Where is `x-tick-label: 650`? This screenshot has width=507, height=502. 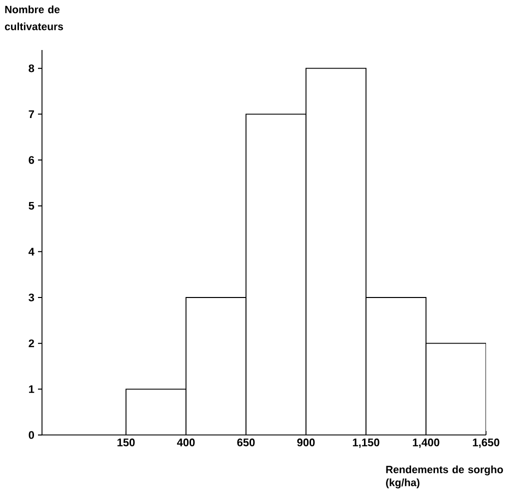 x-tick-label: 650 is located at coordinates (246, 442).